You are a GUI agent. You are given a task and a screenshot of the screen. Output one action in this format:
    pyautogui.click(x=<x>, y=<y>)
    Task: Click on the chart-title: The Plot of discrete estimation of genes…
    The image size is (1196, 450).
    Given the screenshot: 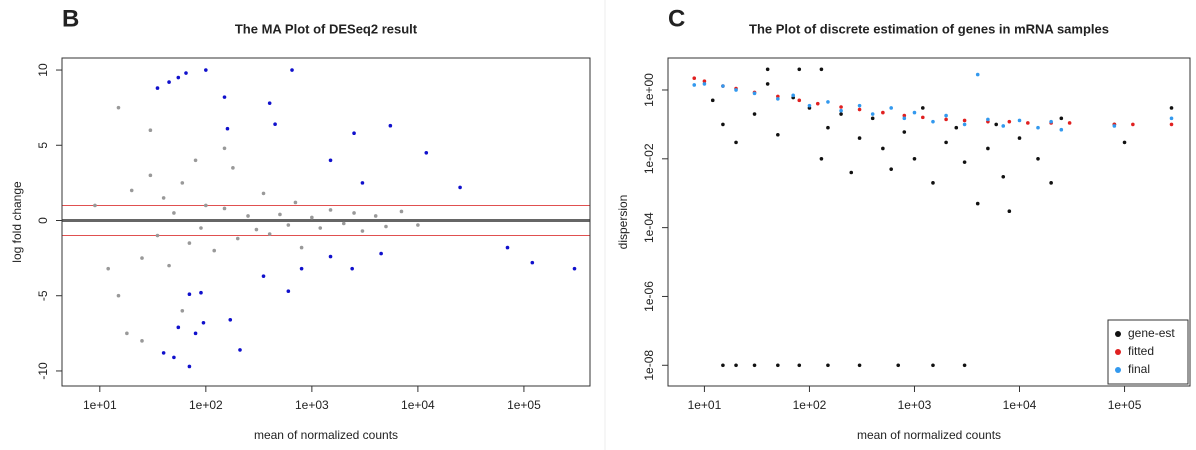 What is the action you would take?
    pyautogui.click(x=929, y=28)
    